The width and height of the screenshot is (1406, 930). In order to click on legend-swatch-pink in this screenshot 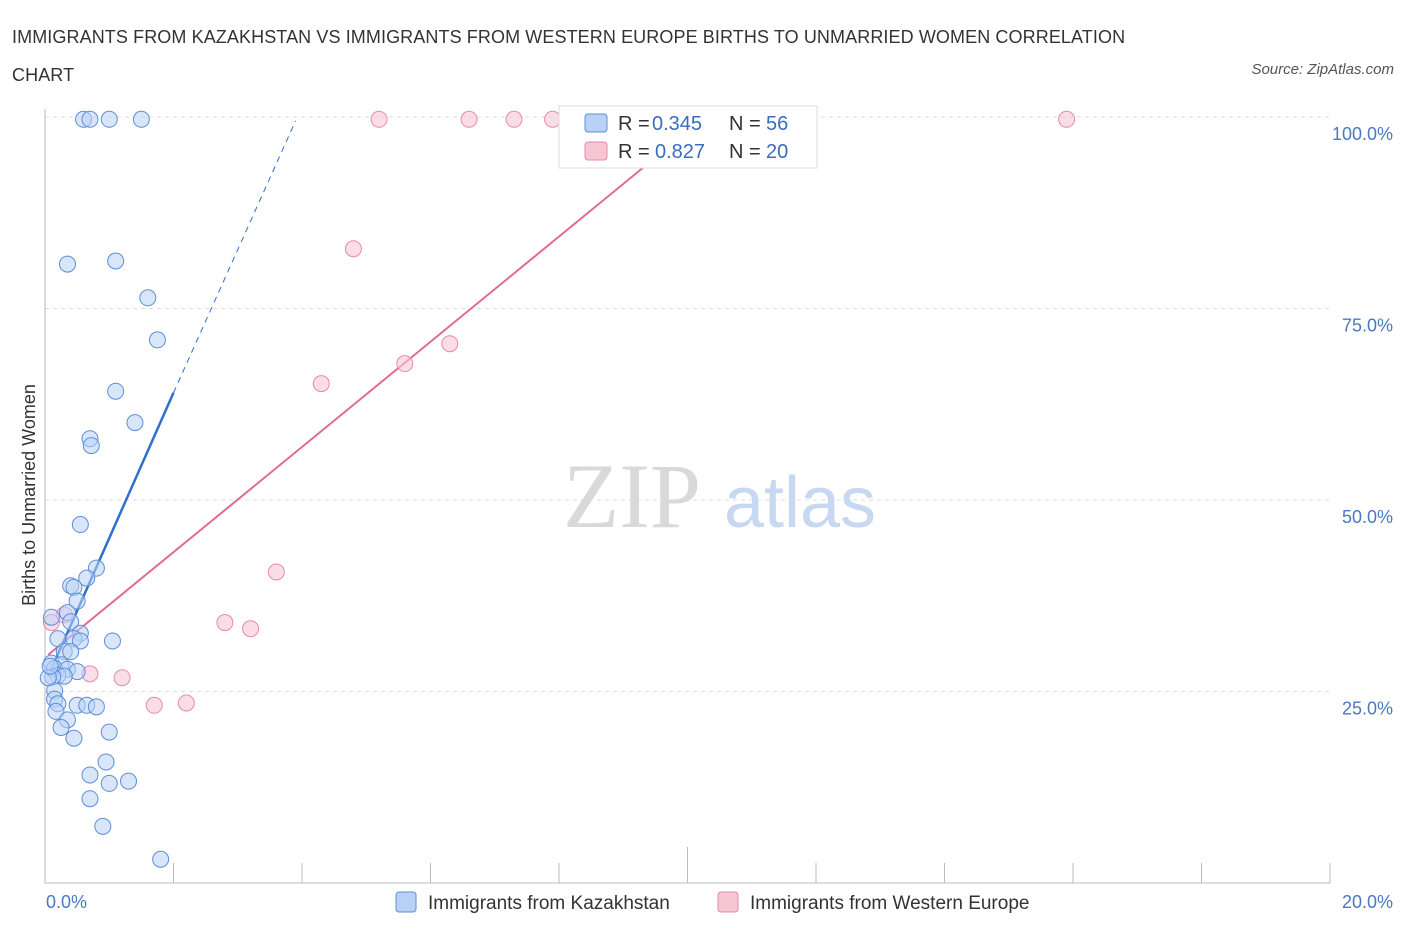, I will do `click(596, 151)`.